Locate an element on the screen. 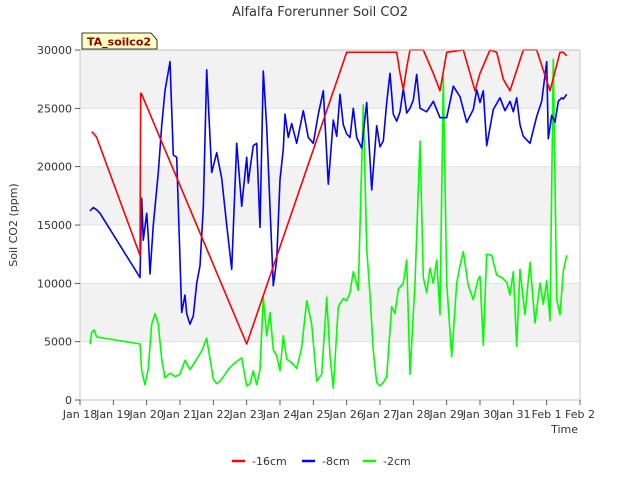 The image size is (640, 480). y-tick-label: 20000 is located at coordinates (54, 167).